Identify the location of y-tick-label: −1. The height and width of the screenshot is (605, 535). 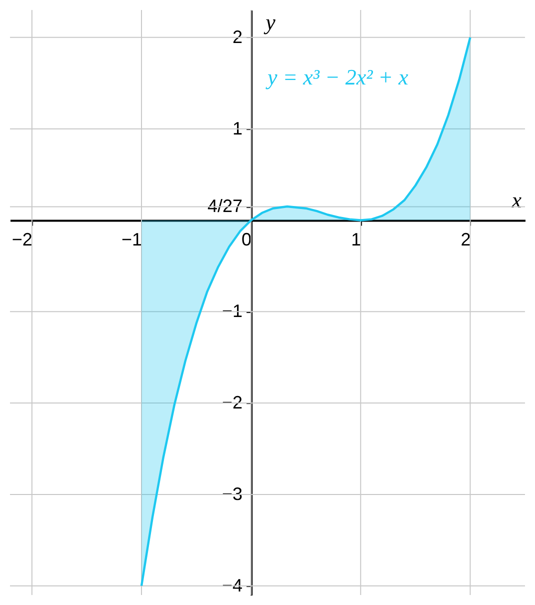
(232, 311).